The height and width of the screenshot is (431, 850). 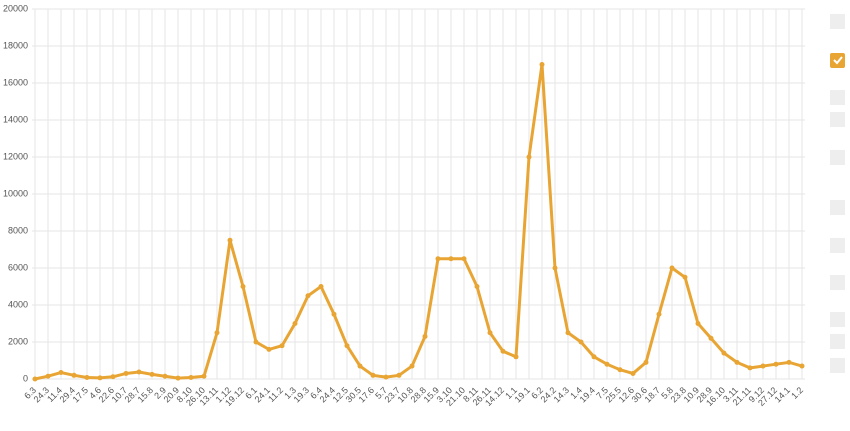 I want to click on y-tick-label: 18000, so click(x=15, y=45).